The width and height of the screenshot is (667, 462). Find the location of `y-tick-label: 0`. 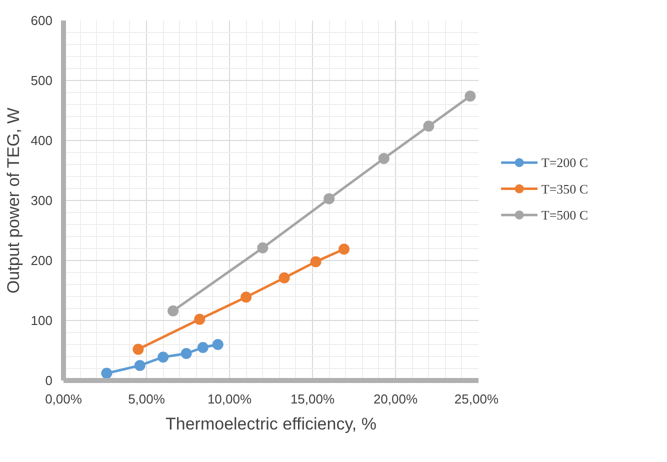

y-tick-label: 0 is located at coordinates (49, 380).